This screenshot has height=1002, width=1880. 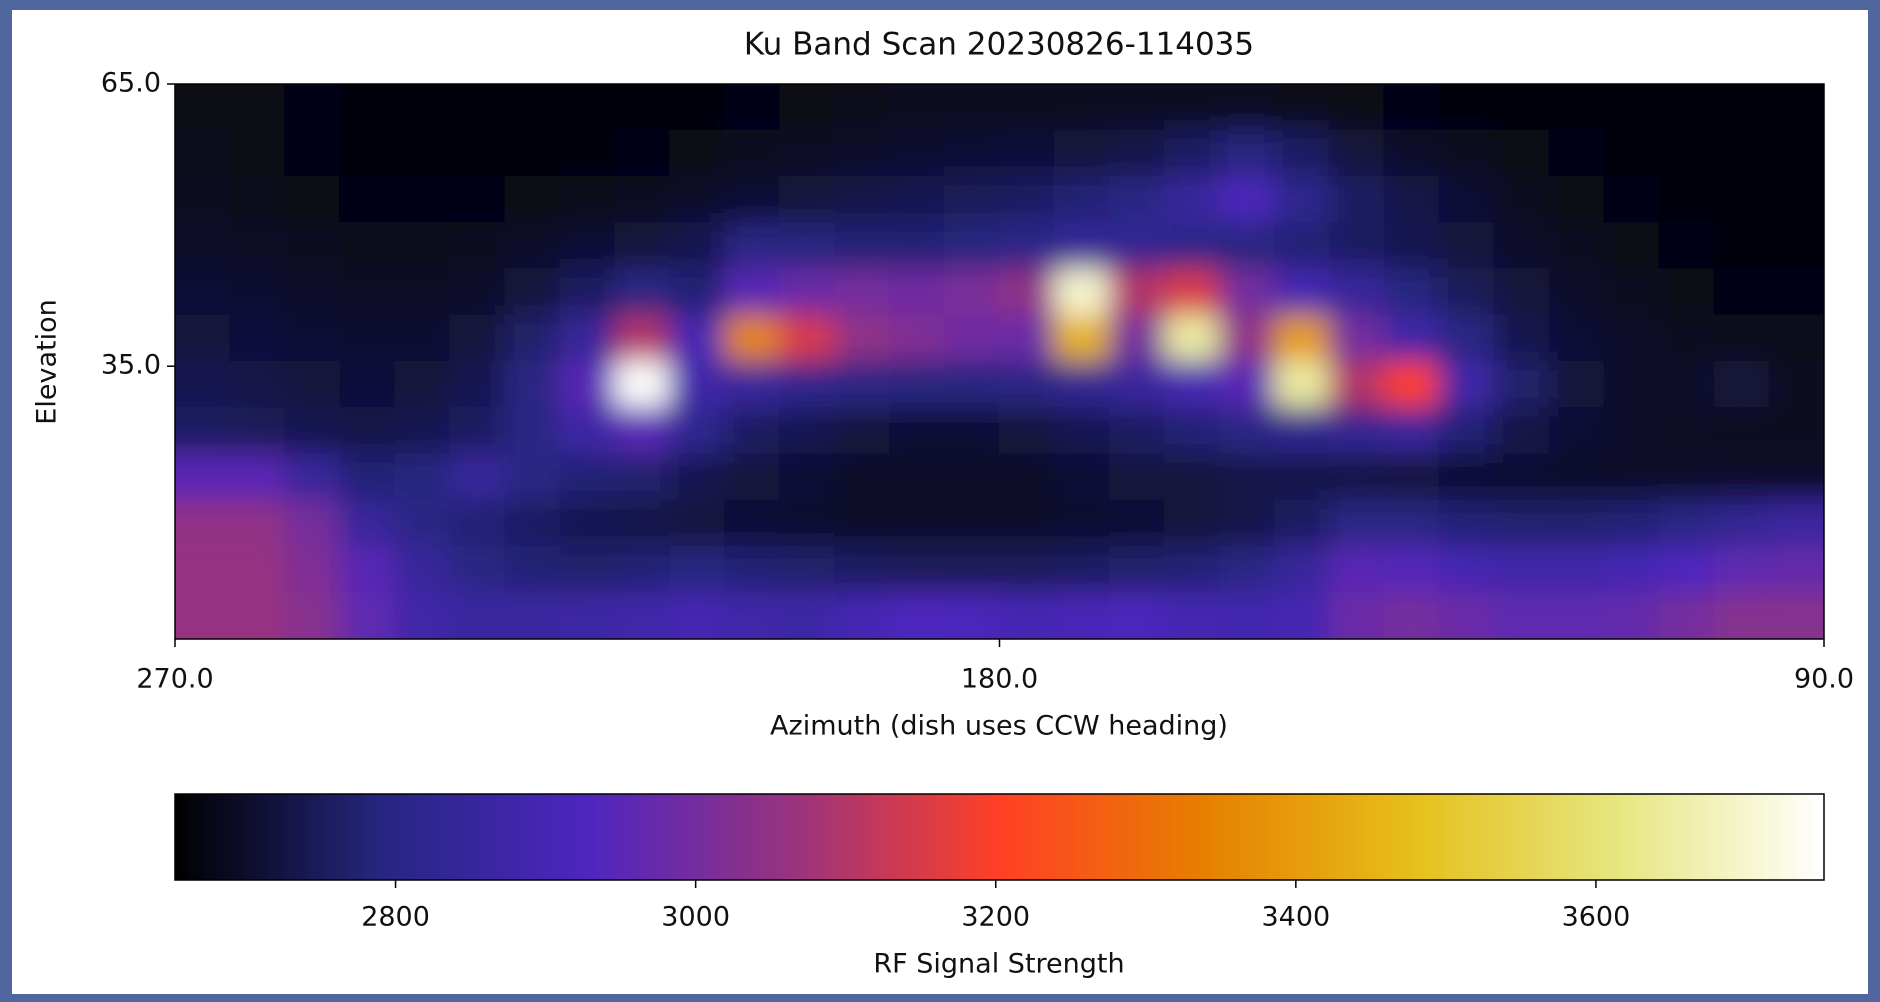 I want to click on colorbar-tick-label: 3200, so click(x=995, y=917).